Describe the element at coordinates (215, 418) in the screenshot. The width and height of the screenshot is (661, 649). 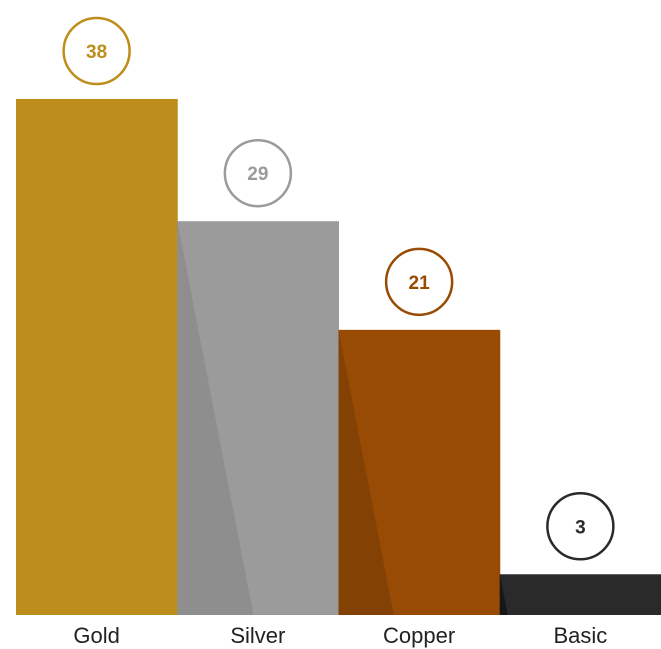
I see `bar-shadow-silver` at that location.